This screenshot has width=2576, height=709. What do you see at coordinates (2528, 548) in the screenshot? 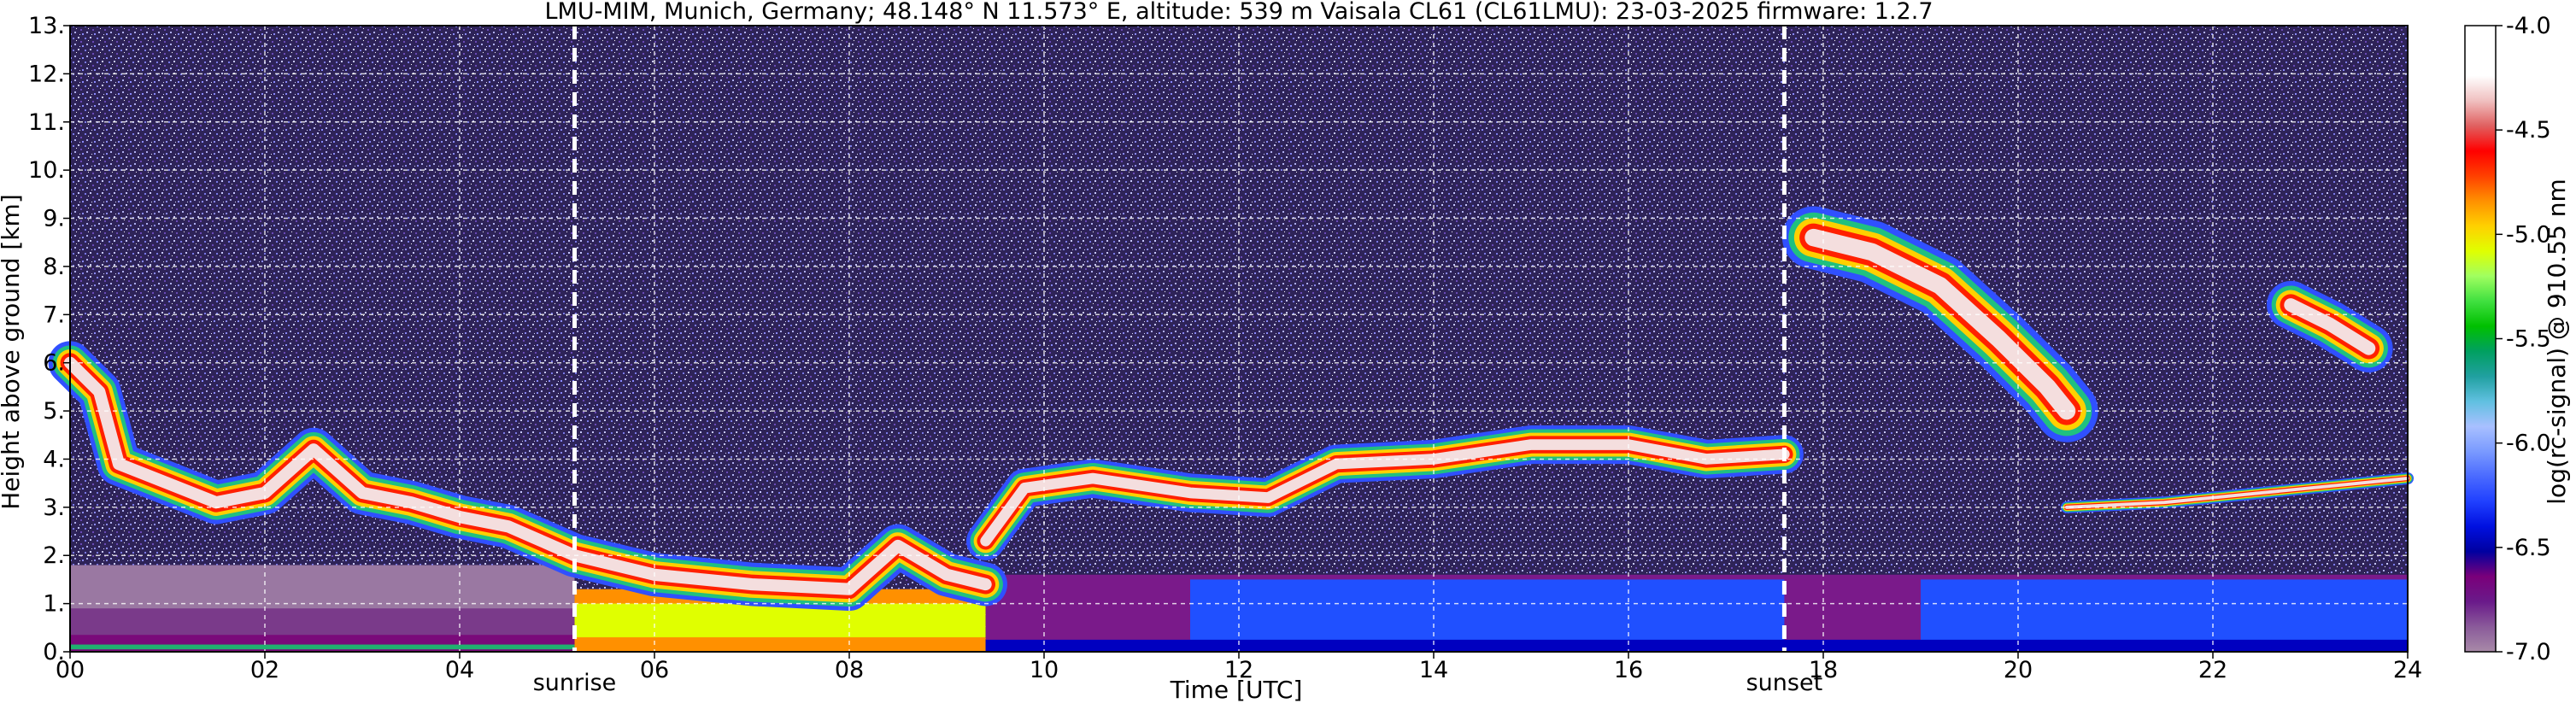
I see `colorbar-tick-label: -6.5` at bounding box center [2528, 548].